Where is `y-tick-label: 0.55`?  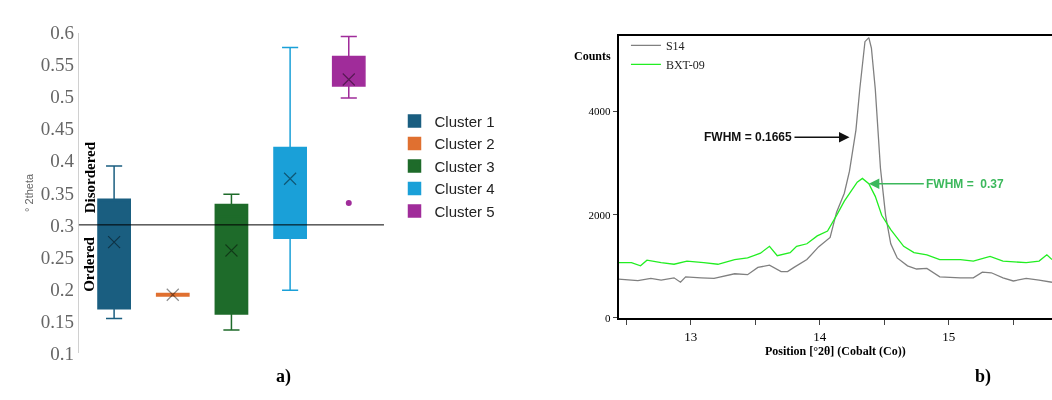 y-tick-label: 0.55 is located at coordinates (57, 65).